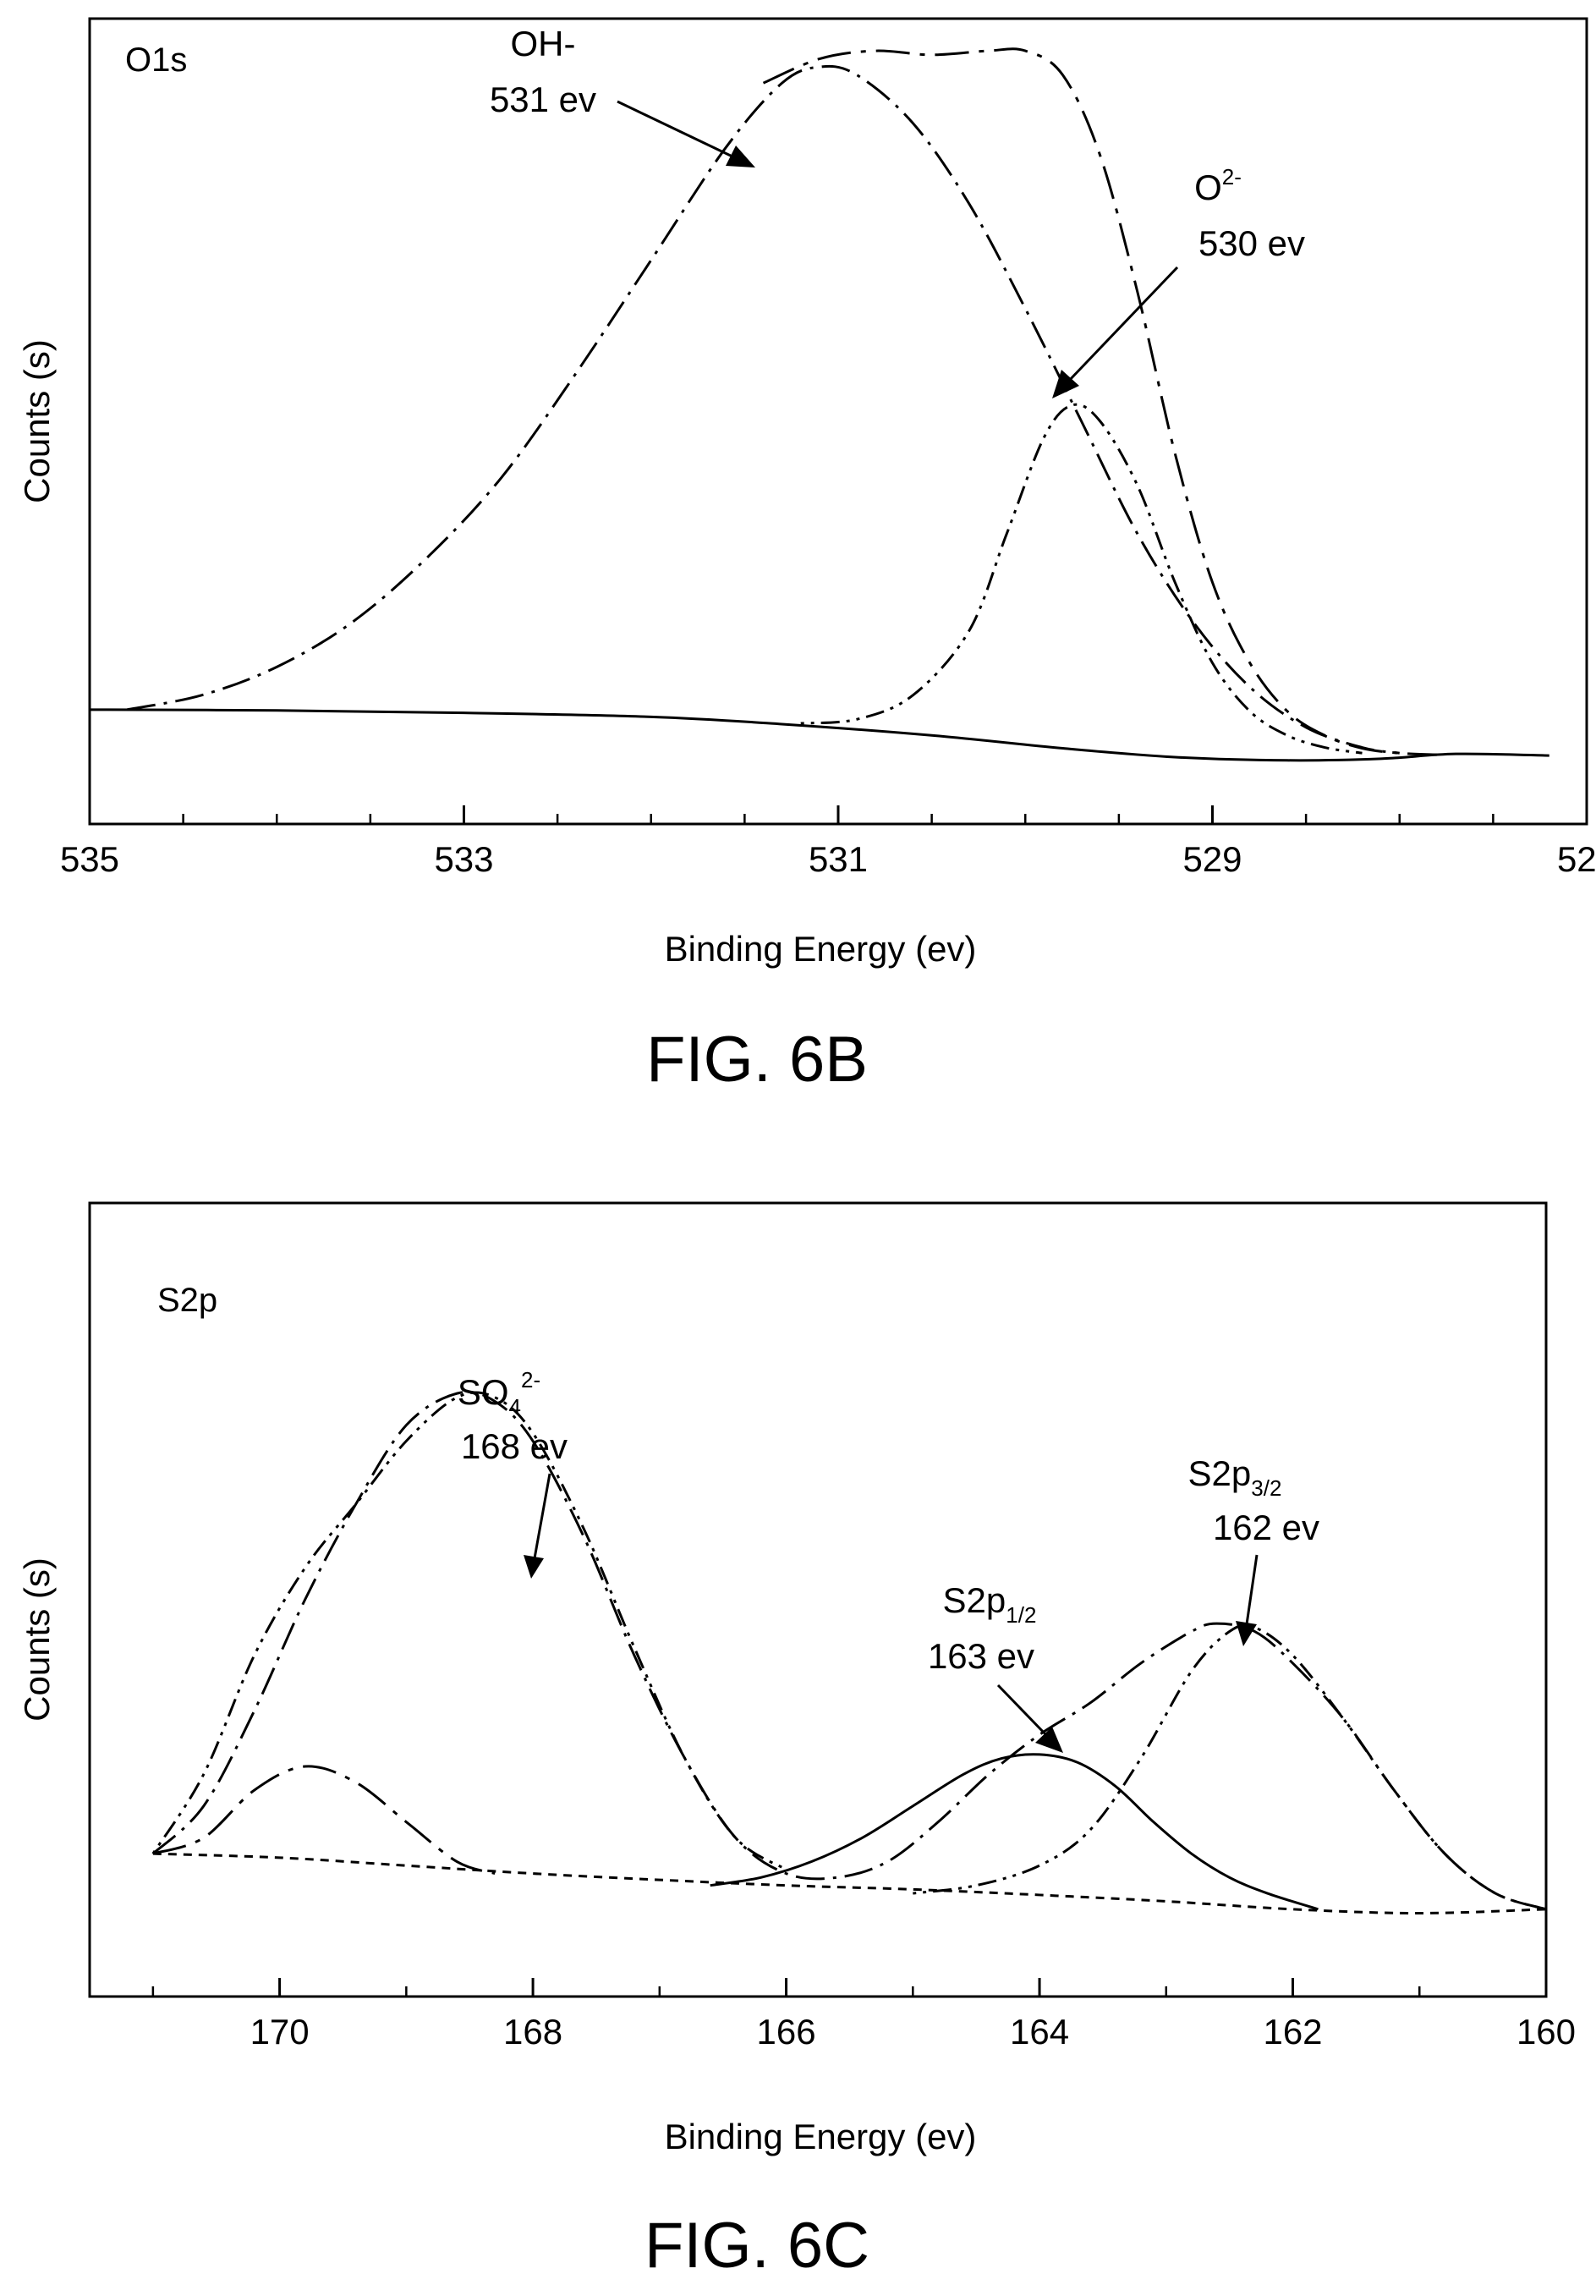 Image resolution: width=1596 pixels, height=2296 pixels. What do you see at coordinates (786, 2032) in the screenshot?
I see `tick-label: 166` at bounding box center [786, 2032].